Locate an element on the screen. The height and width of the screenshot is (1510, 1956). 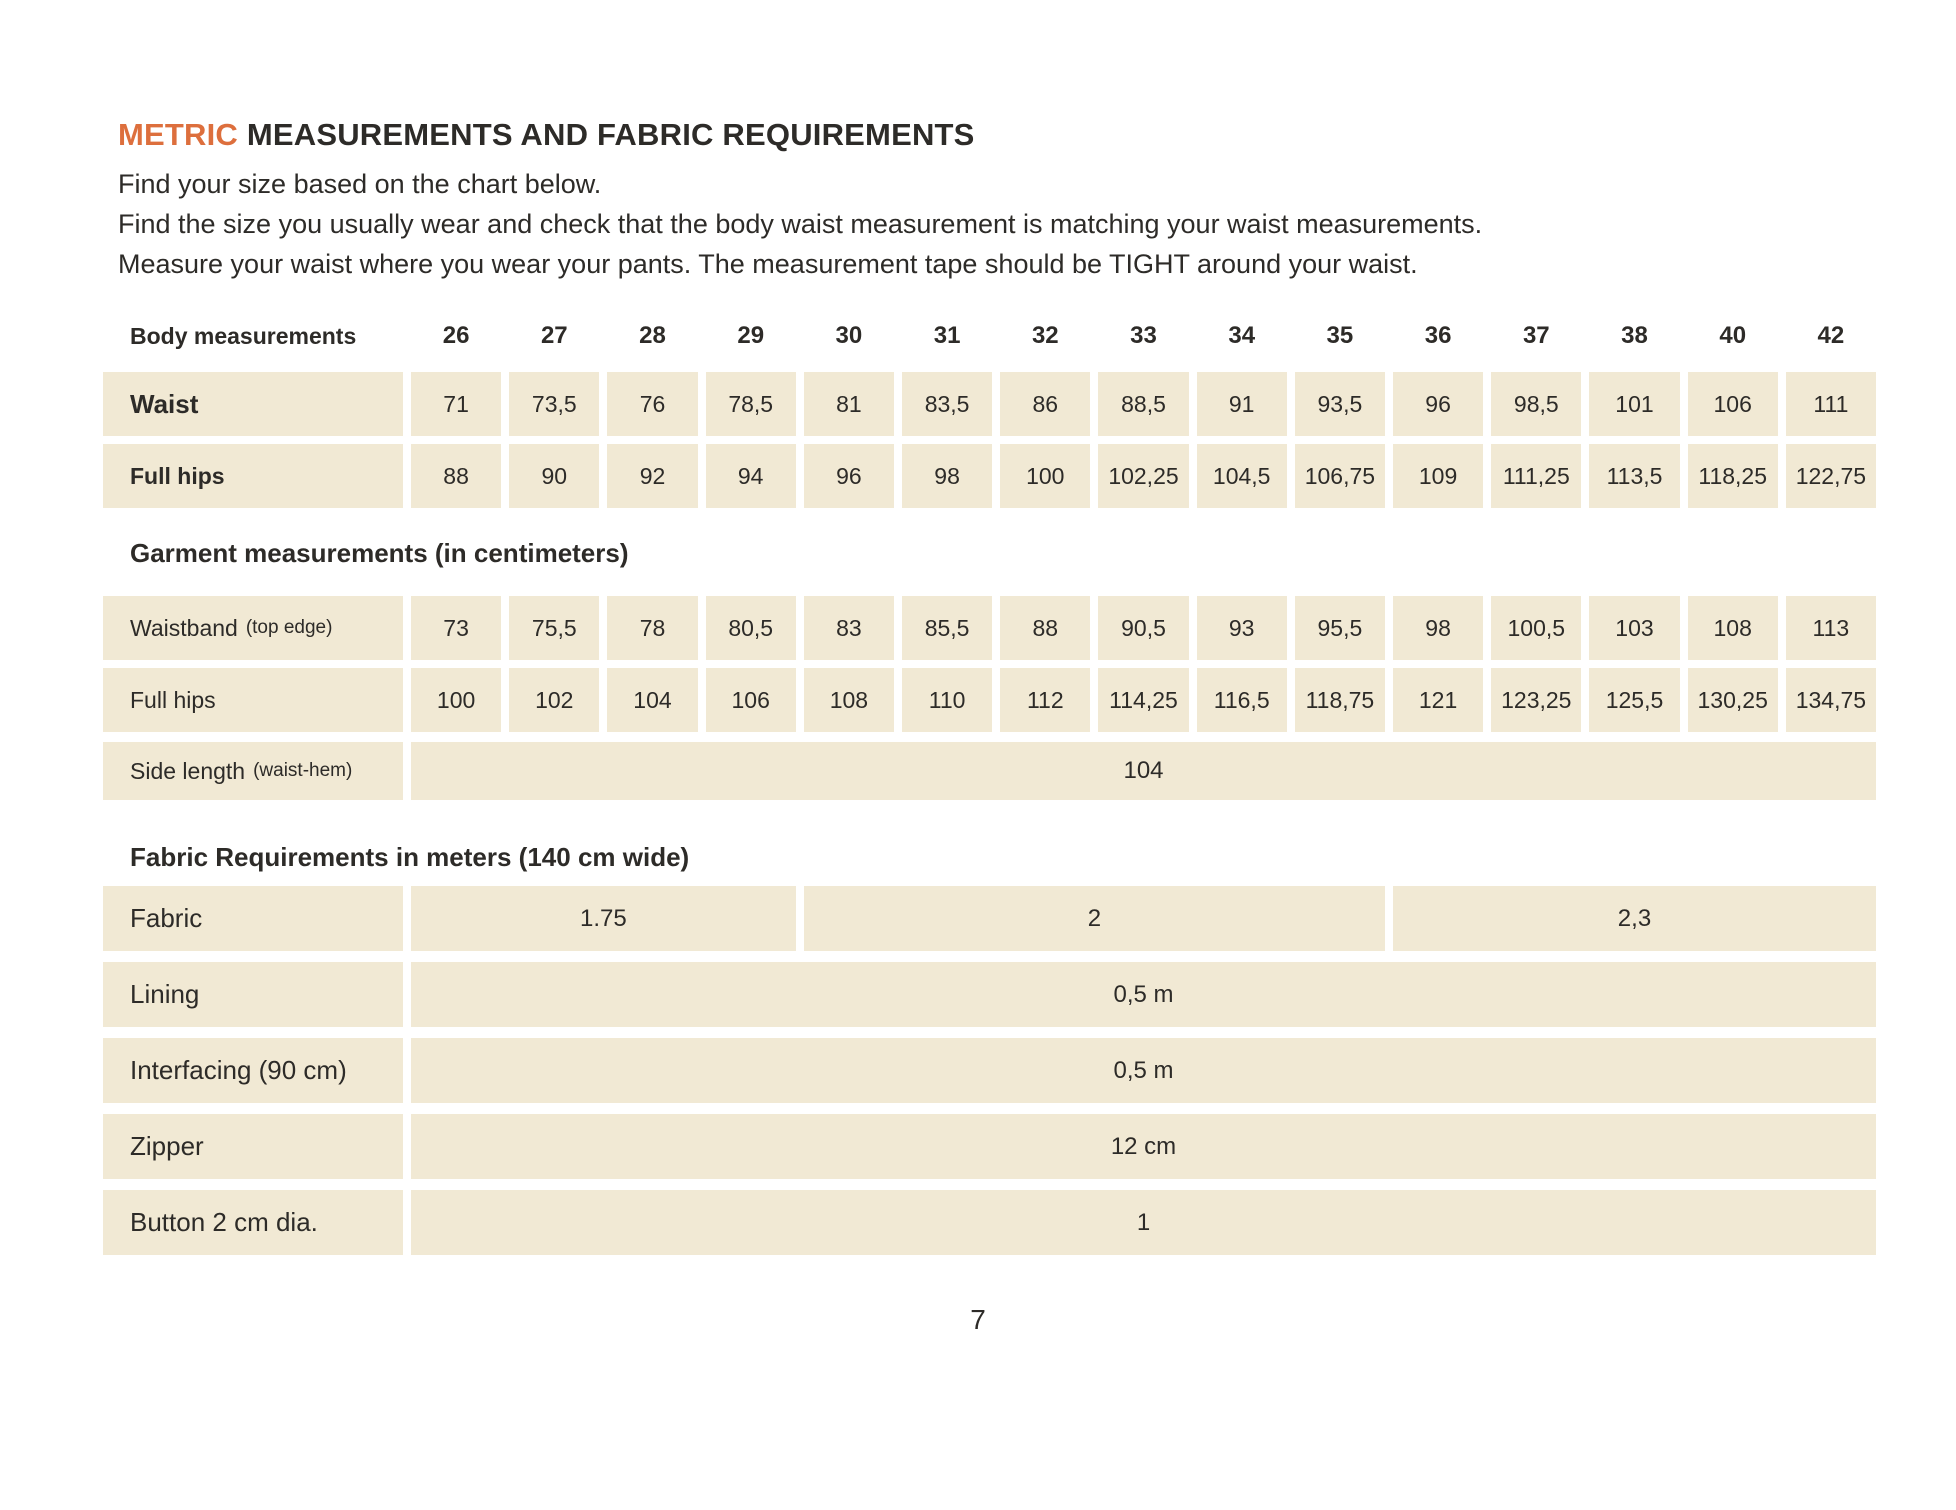
waistband-label-note: (top edge) is located at coordinates (289, 627).